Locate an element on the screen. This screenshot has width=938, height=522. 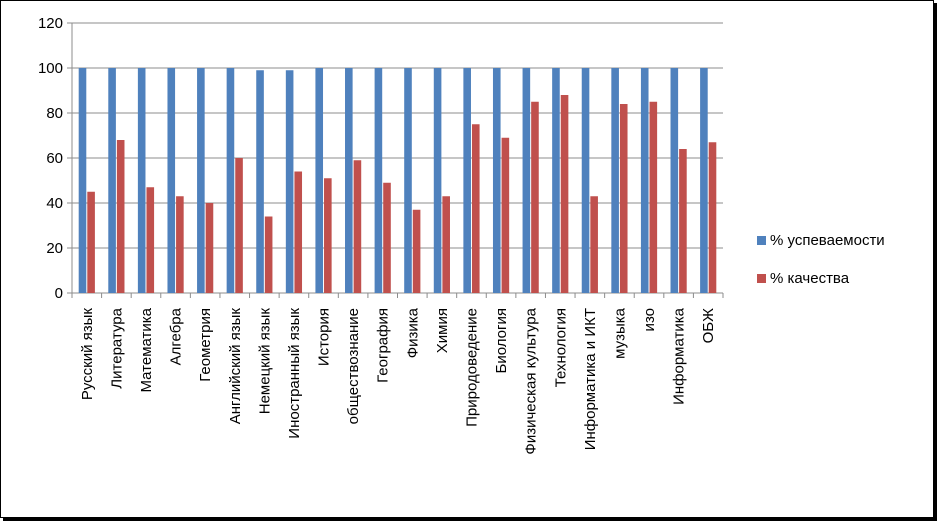
y-tick-label: 80 is located at coordinates (54, 113).